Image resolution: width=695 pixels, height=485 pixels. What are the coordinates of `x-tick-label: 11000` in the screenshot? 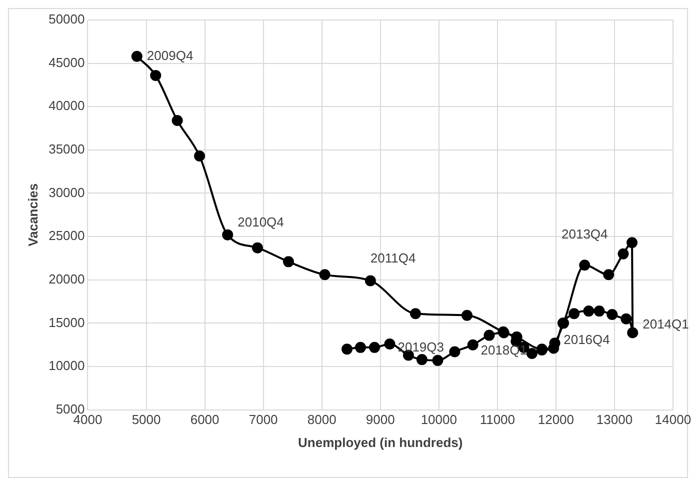 It's located at (498, 420).